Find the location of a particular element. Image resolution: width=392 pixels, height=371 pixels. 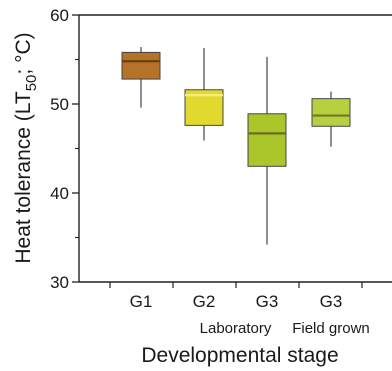

y-tick-label: 40 is located at coordinates (59, 193).